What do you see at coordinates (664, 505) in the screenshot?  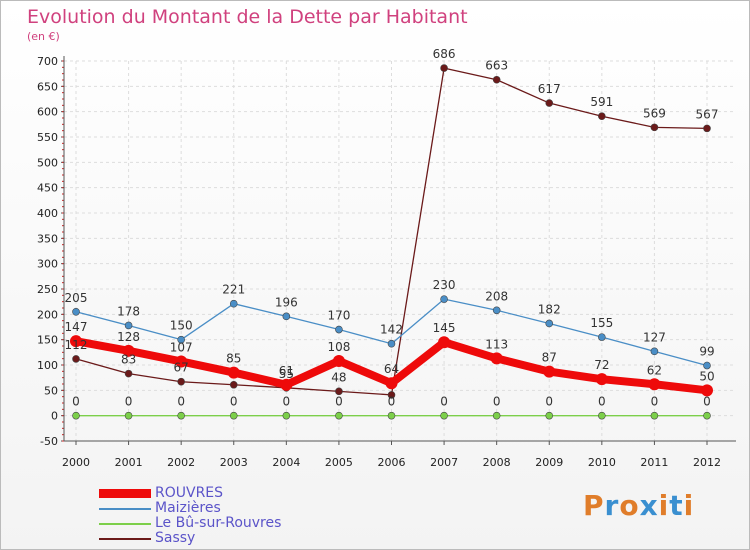 I see `logo-letter: i` at bounding box center [664, 505].